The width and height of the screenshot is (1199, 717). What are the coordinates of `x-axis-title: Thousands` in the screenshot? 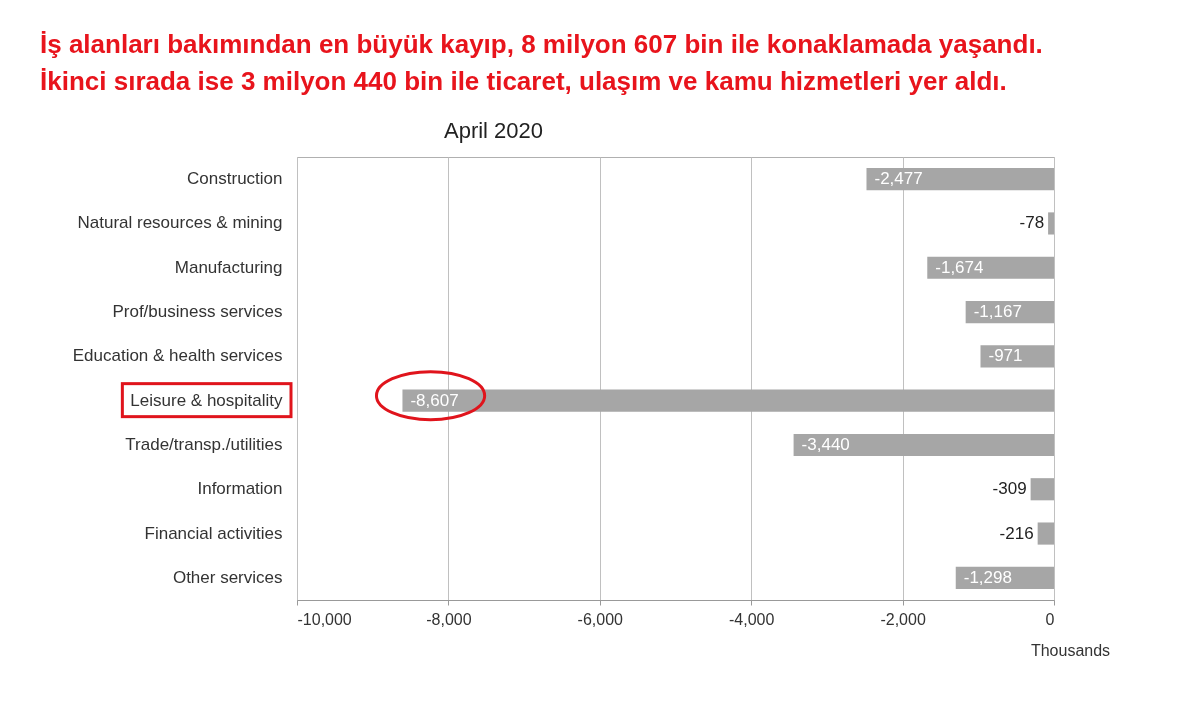 It's located at (1070, 650).